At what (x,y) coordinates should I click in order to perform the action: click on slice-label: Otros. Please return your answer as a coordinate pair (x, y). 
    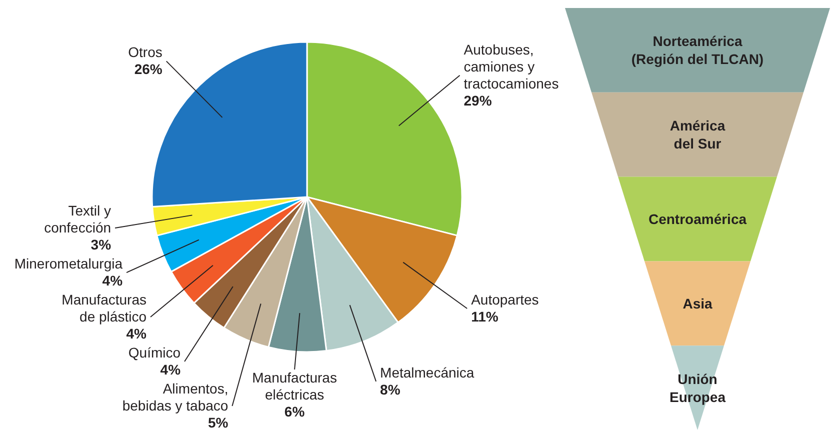
    Looking at the image, I should click on (145, 52).